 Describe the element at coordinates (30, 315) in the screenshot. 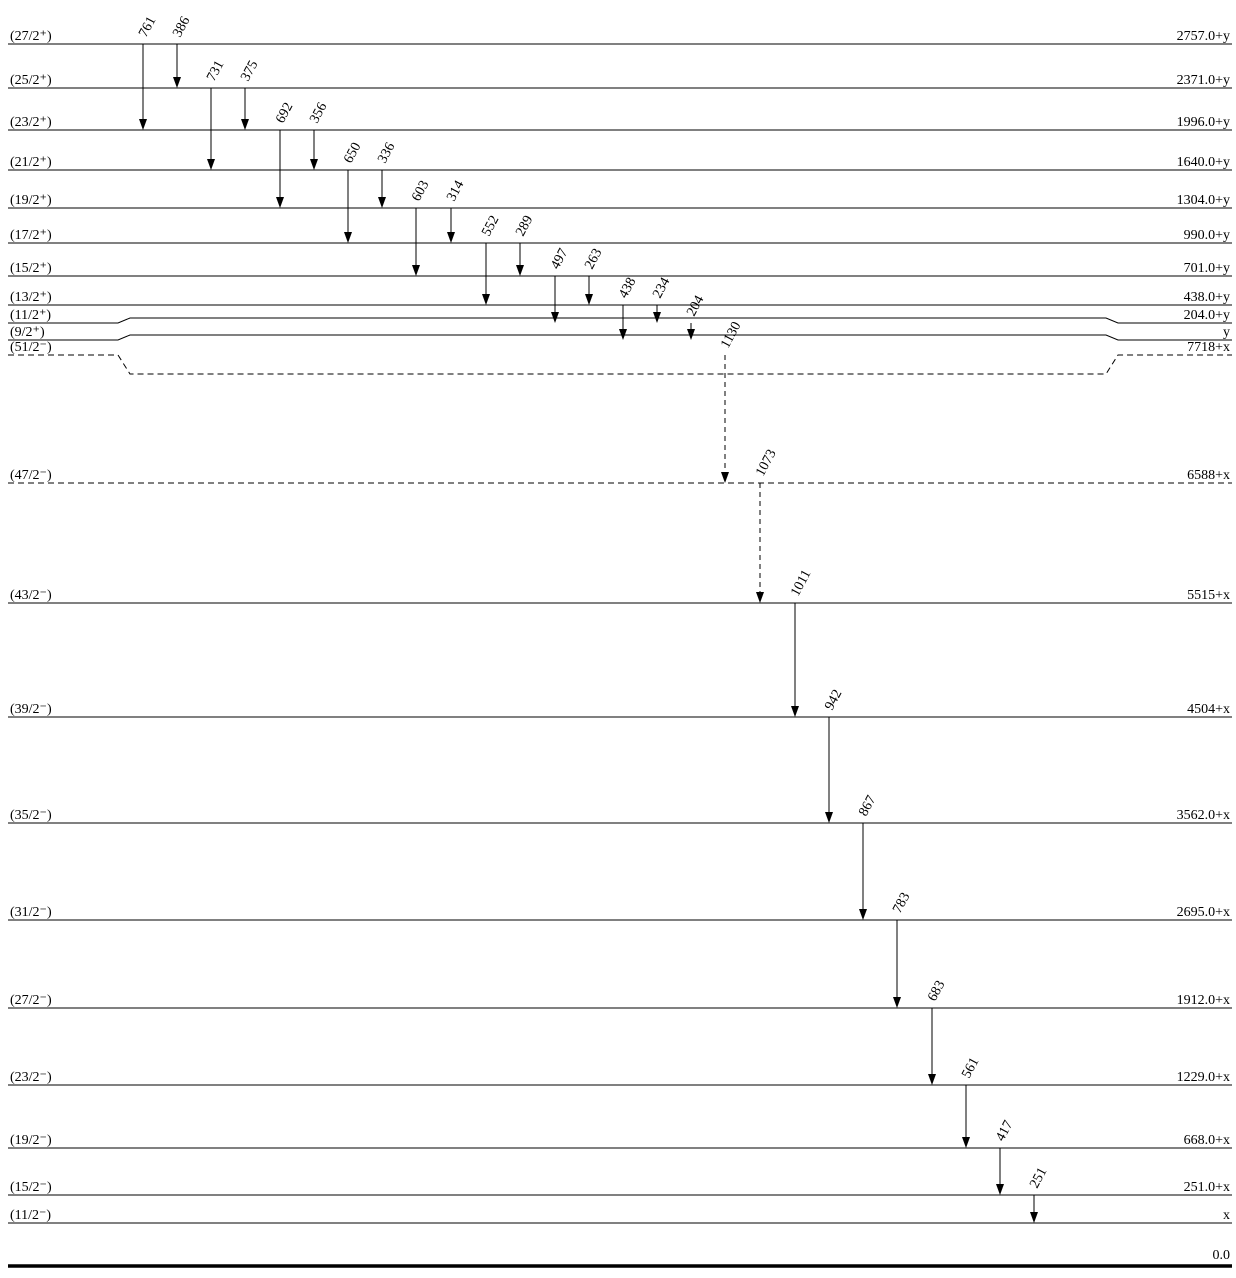

I see `level-spin-label: (11/2⁺)` at that location.